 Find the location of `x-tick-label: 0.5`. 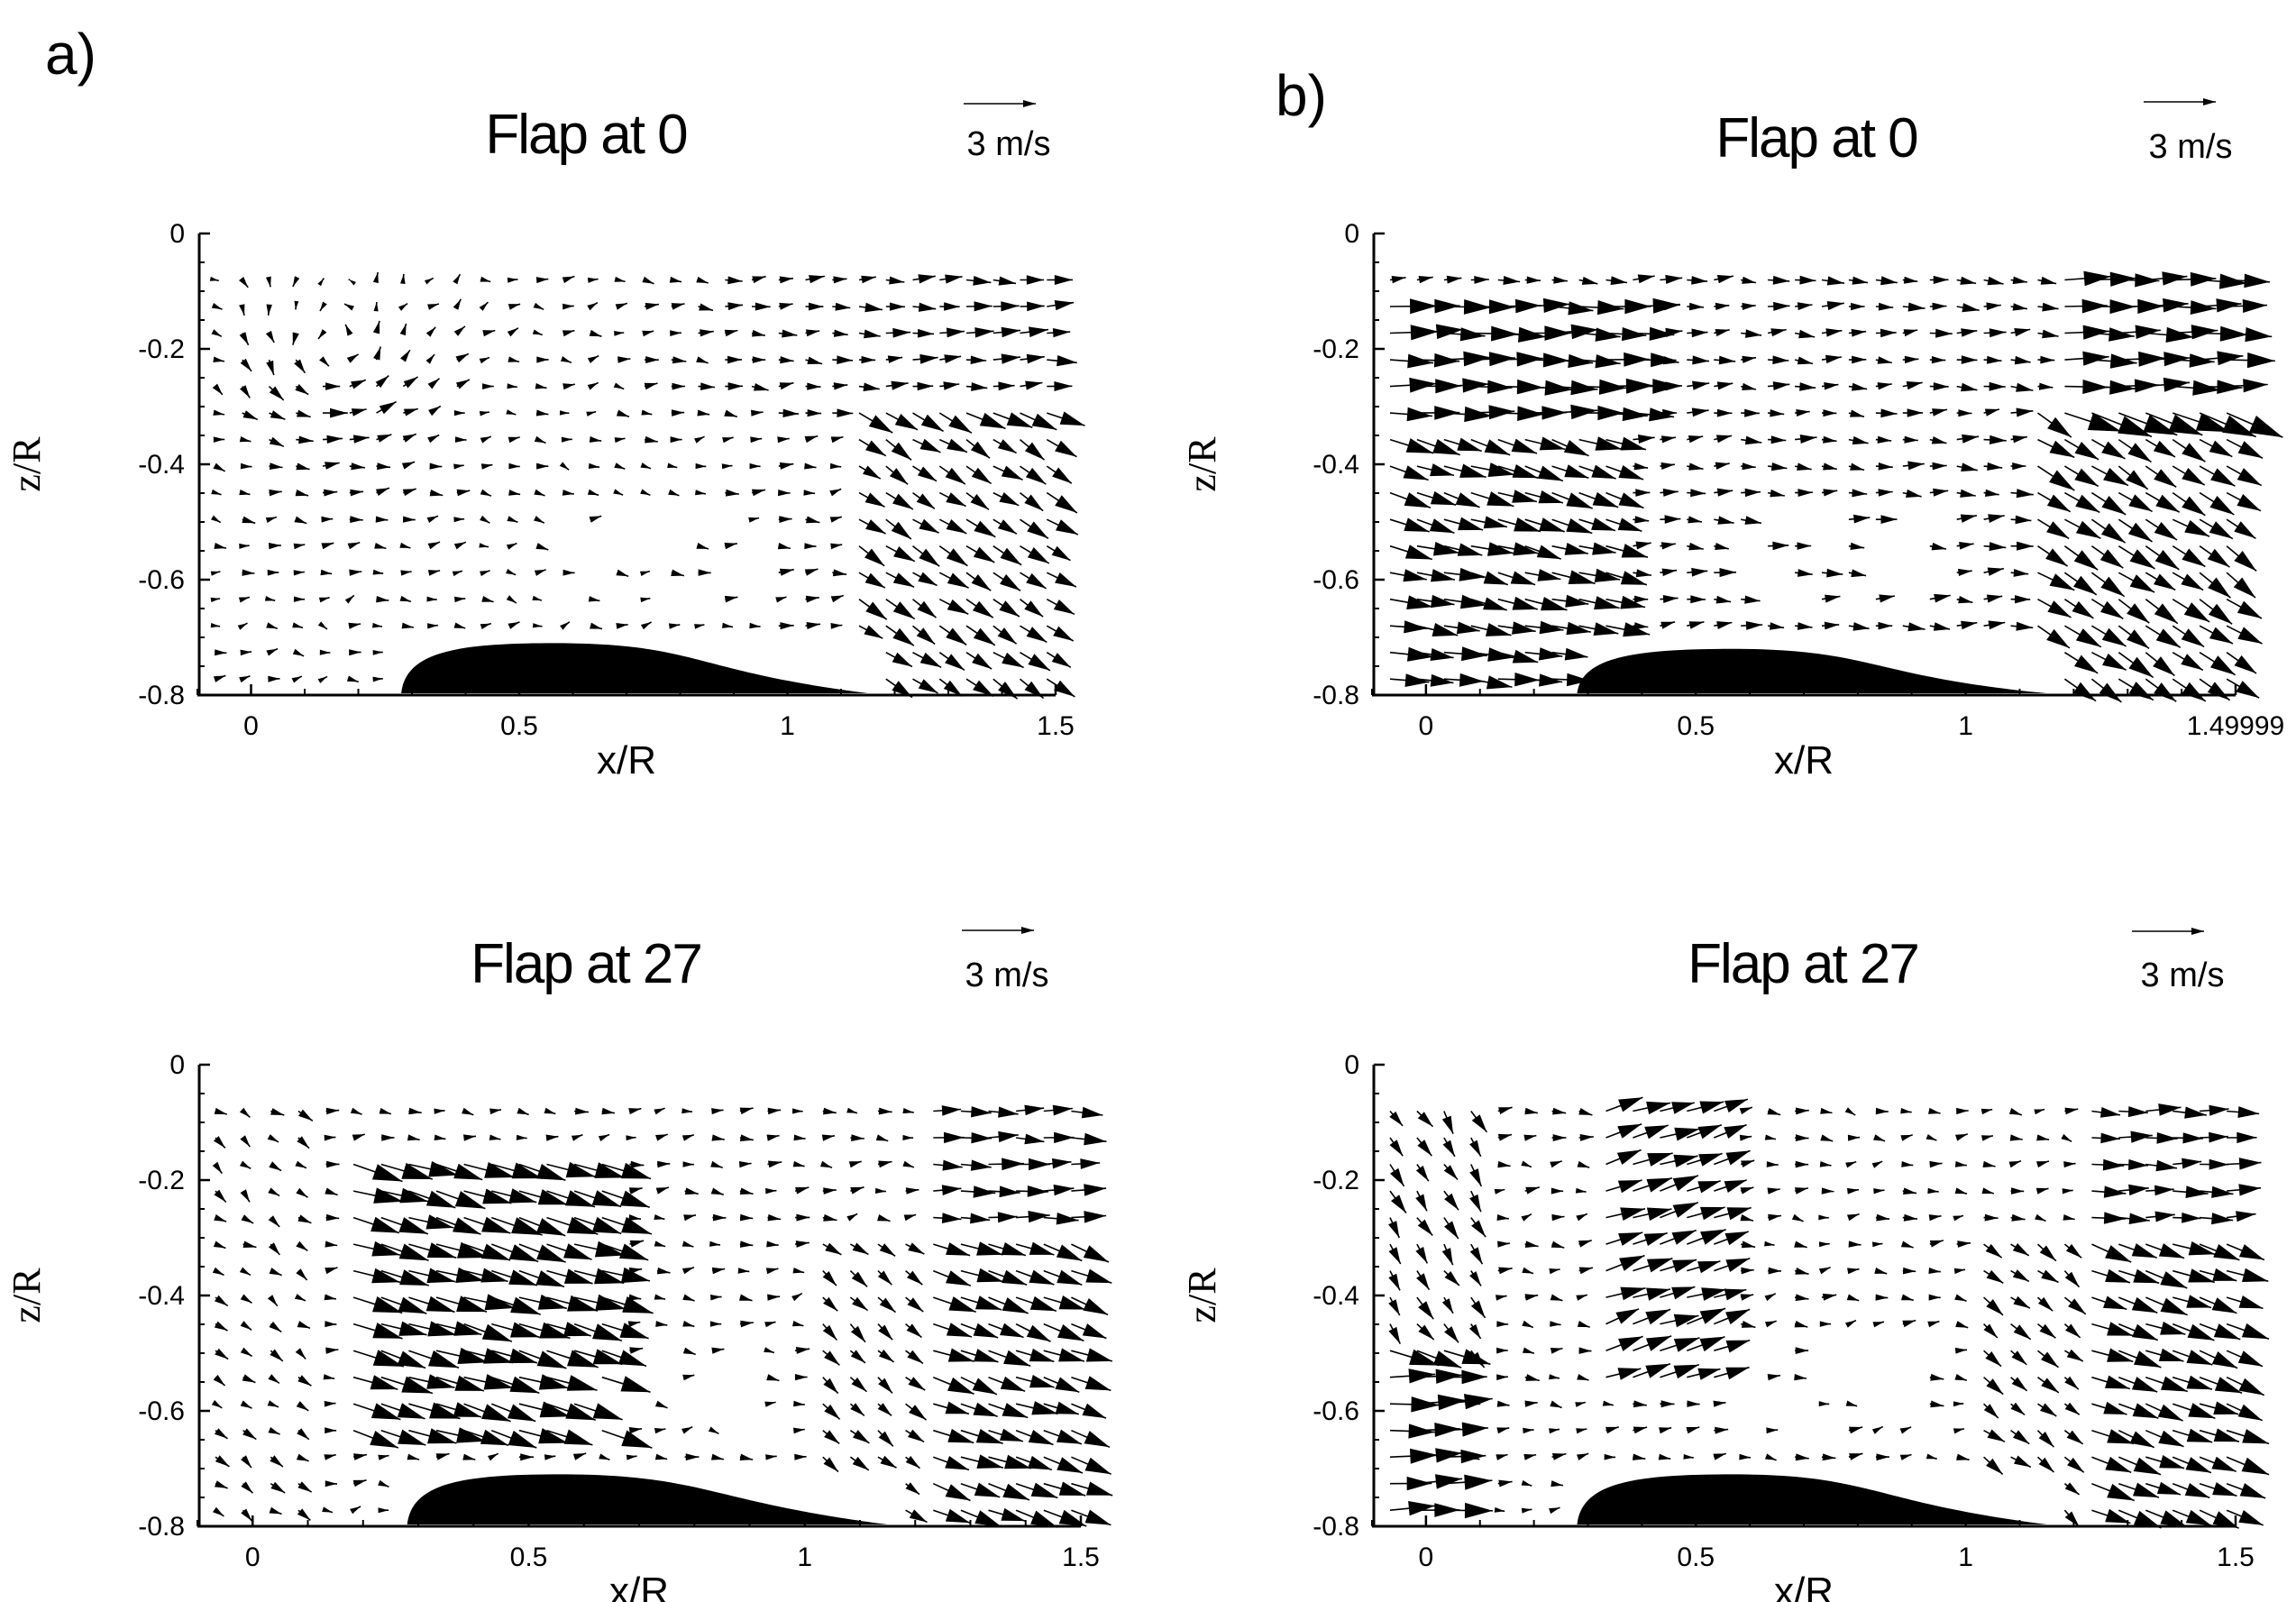

x-tick-label: 0.5 is located at coordinates (519, 726).